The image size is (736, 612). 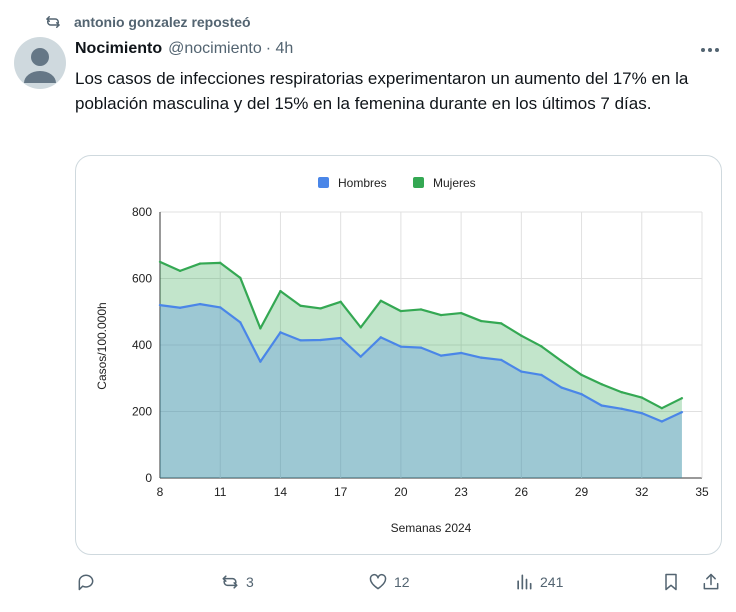 What do you see at coordinates (102, 345) in the screenshot?
I see `y-axis-label: Casos/100.000h` at bounding box center [102, 345].